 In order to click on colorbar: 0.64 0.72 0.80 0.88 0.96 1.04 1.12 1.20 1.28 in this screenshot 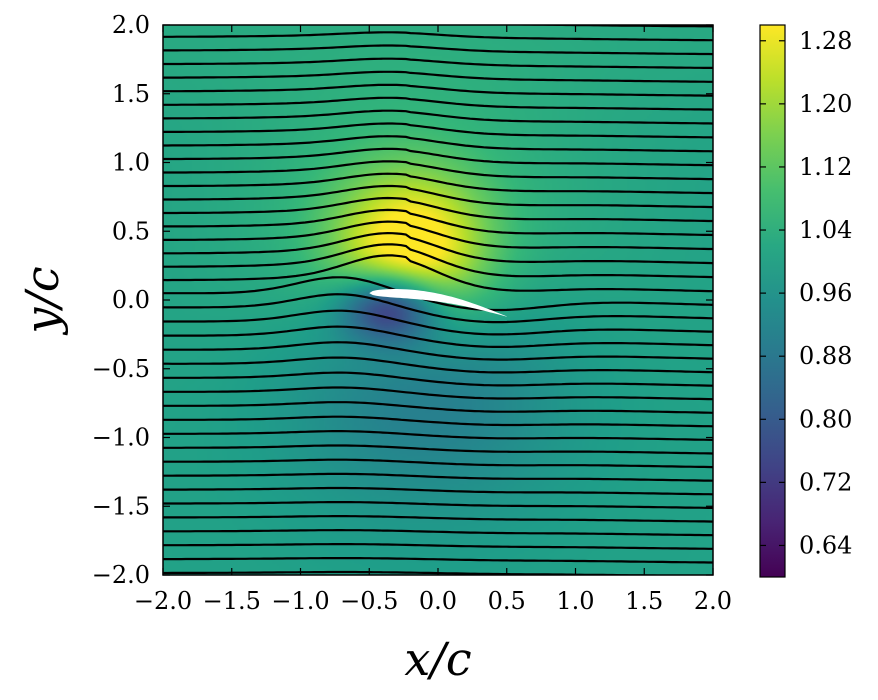, I will do `click(805, 301)`.